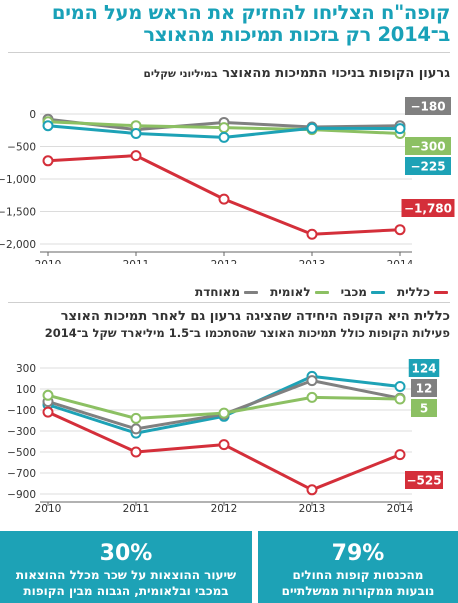 Image resolution: width=458 pixels, height=603 pixels. Describe the element at coordinates (358, 591) in the screenshot. I see `stat-line-2: נובעות ממקורות ממשלתיים` at that location.